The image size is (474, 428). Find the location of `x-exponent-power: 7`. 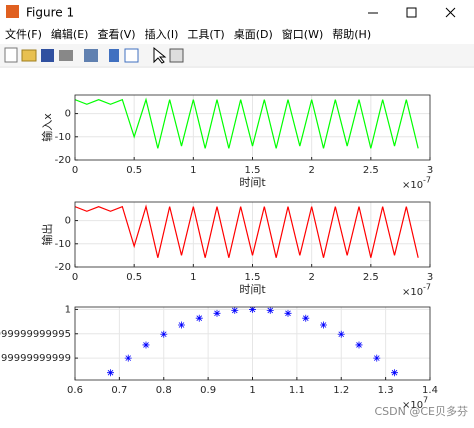

x-exponent-power: 7 is located at coordinates (425, 400).